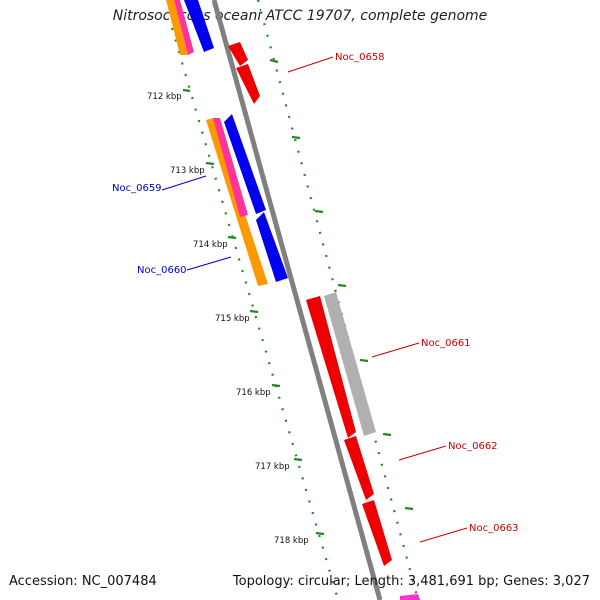 Image resolution: width=600 pixels, height=600 pixels. Describe the element at coordinates (473, 446) in the screenshot. I see `gene-label-noc-0662: Noc_0662` at that location.